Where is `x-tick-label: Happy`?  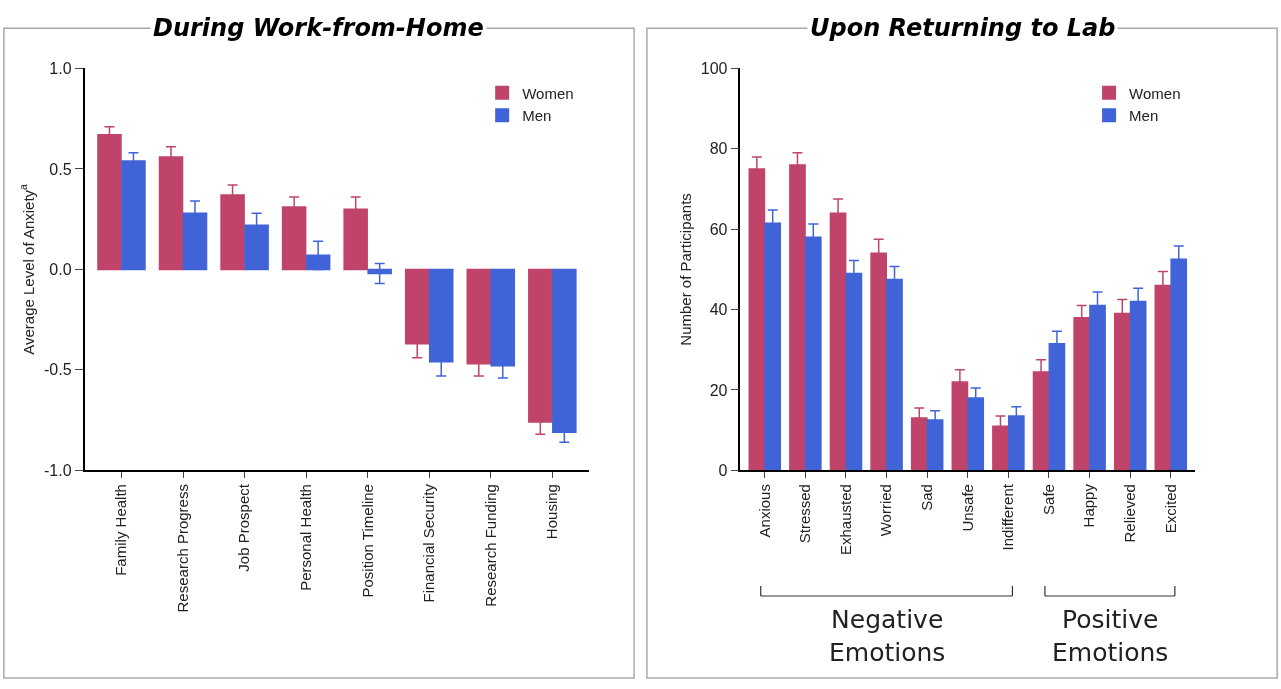 x-tick-label: Happy is located at coordinates (1089, 505).